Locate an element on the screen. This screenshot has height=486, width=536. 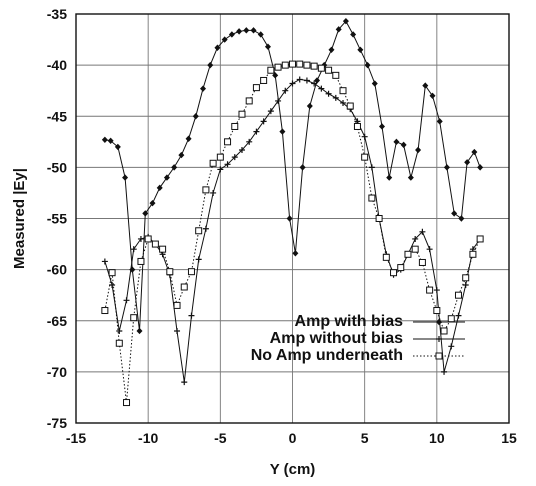
legend-marker-no-amp-underneath is located at coordinates (439, 356).